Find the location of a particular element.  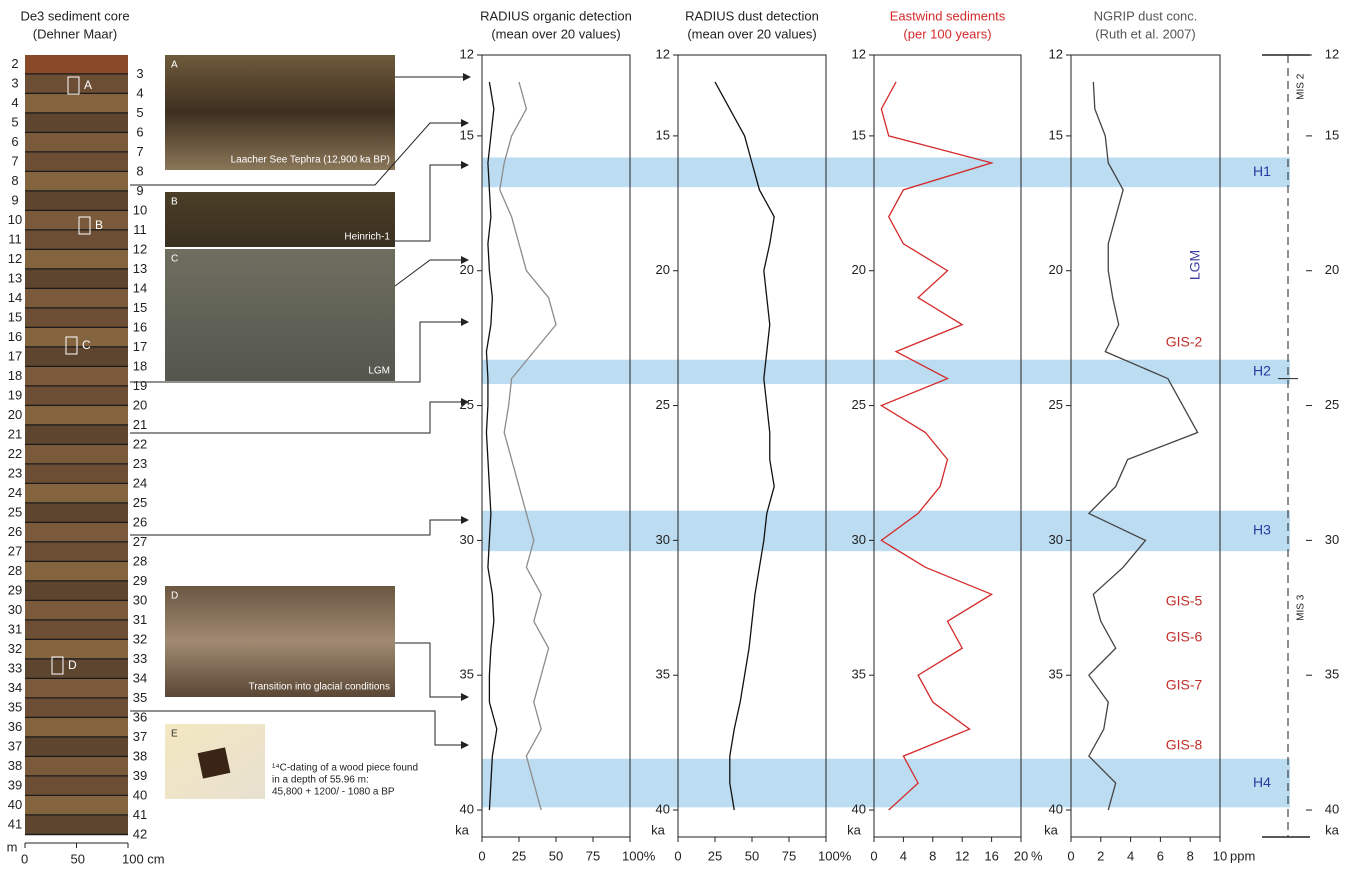

depth-label: 17 is located at coordinates (140, 346).